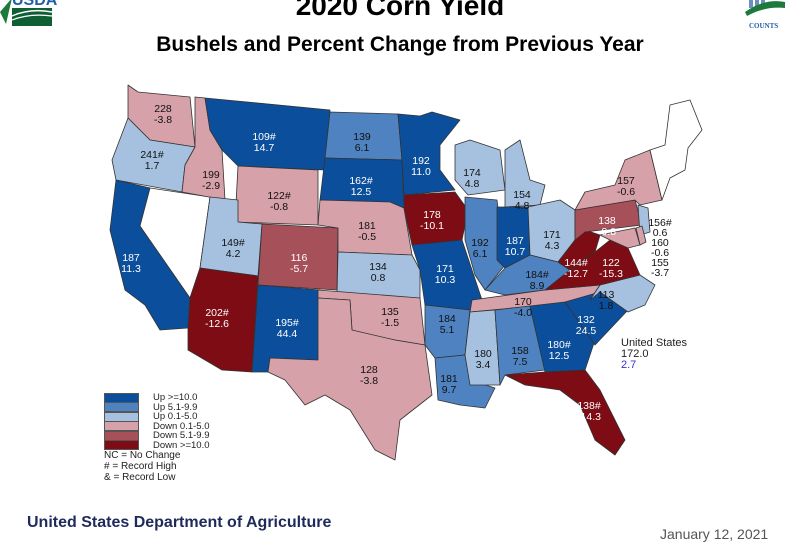  I want to click on state-MS, so click(482, 347).